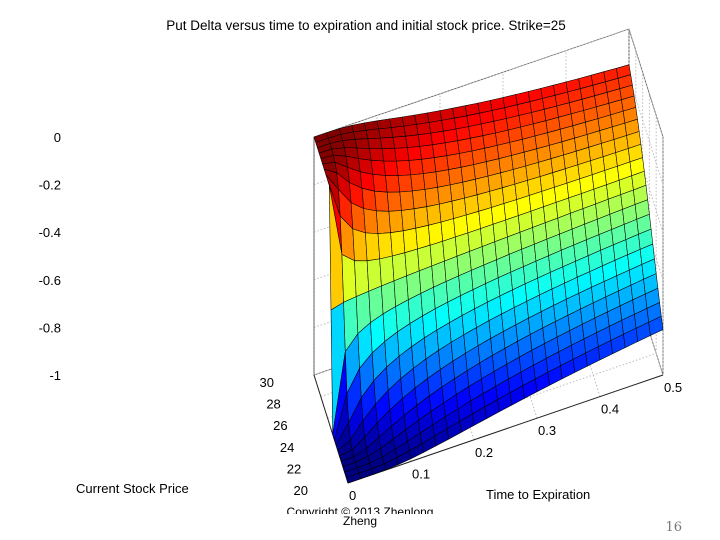 This screenshot has height=540, width=720. Describe the element at coordinates (538, 494) in the screenshot. I see `time-axis-title: Time to Expiration` at that location.